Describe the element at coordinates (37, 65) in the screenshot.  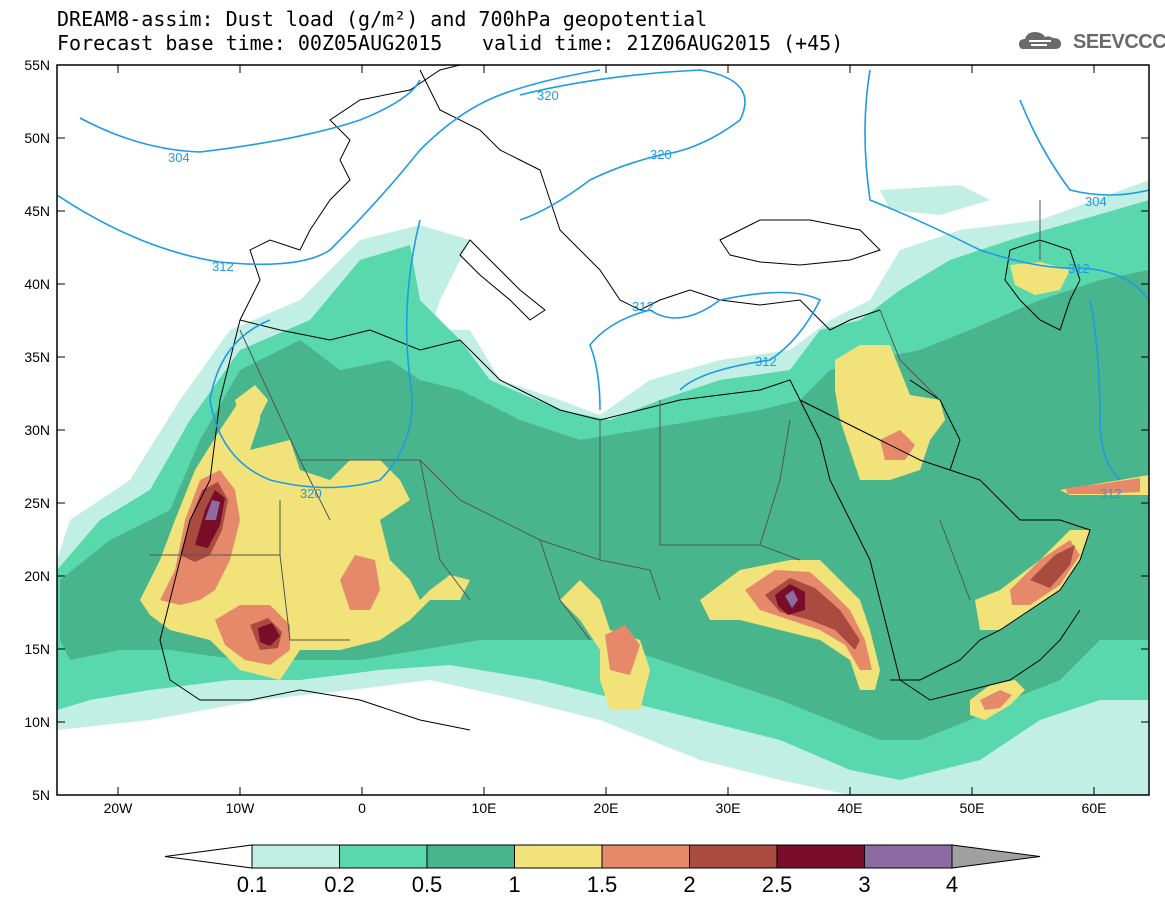
I see `lat-label: 55N` at that location.